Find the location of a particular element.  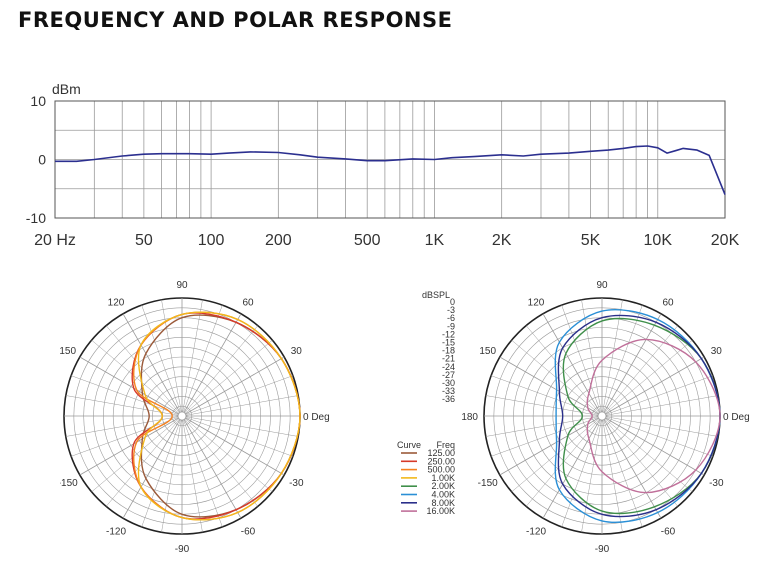

dbspl-tick-label: -36 is located at coordinates (448, 399).